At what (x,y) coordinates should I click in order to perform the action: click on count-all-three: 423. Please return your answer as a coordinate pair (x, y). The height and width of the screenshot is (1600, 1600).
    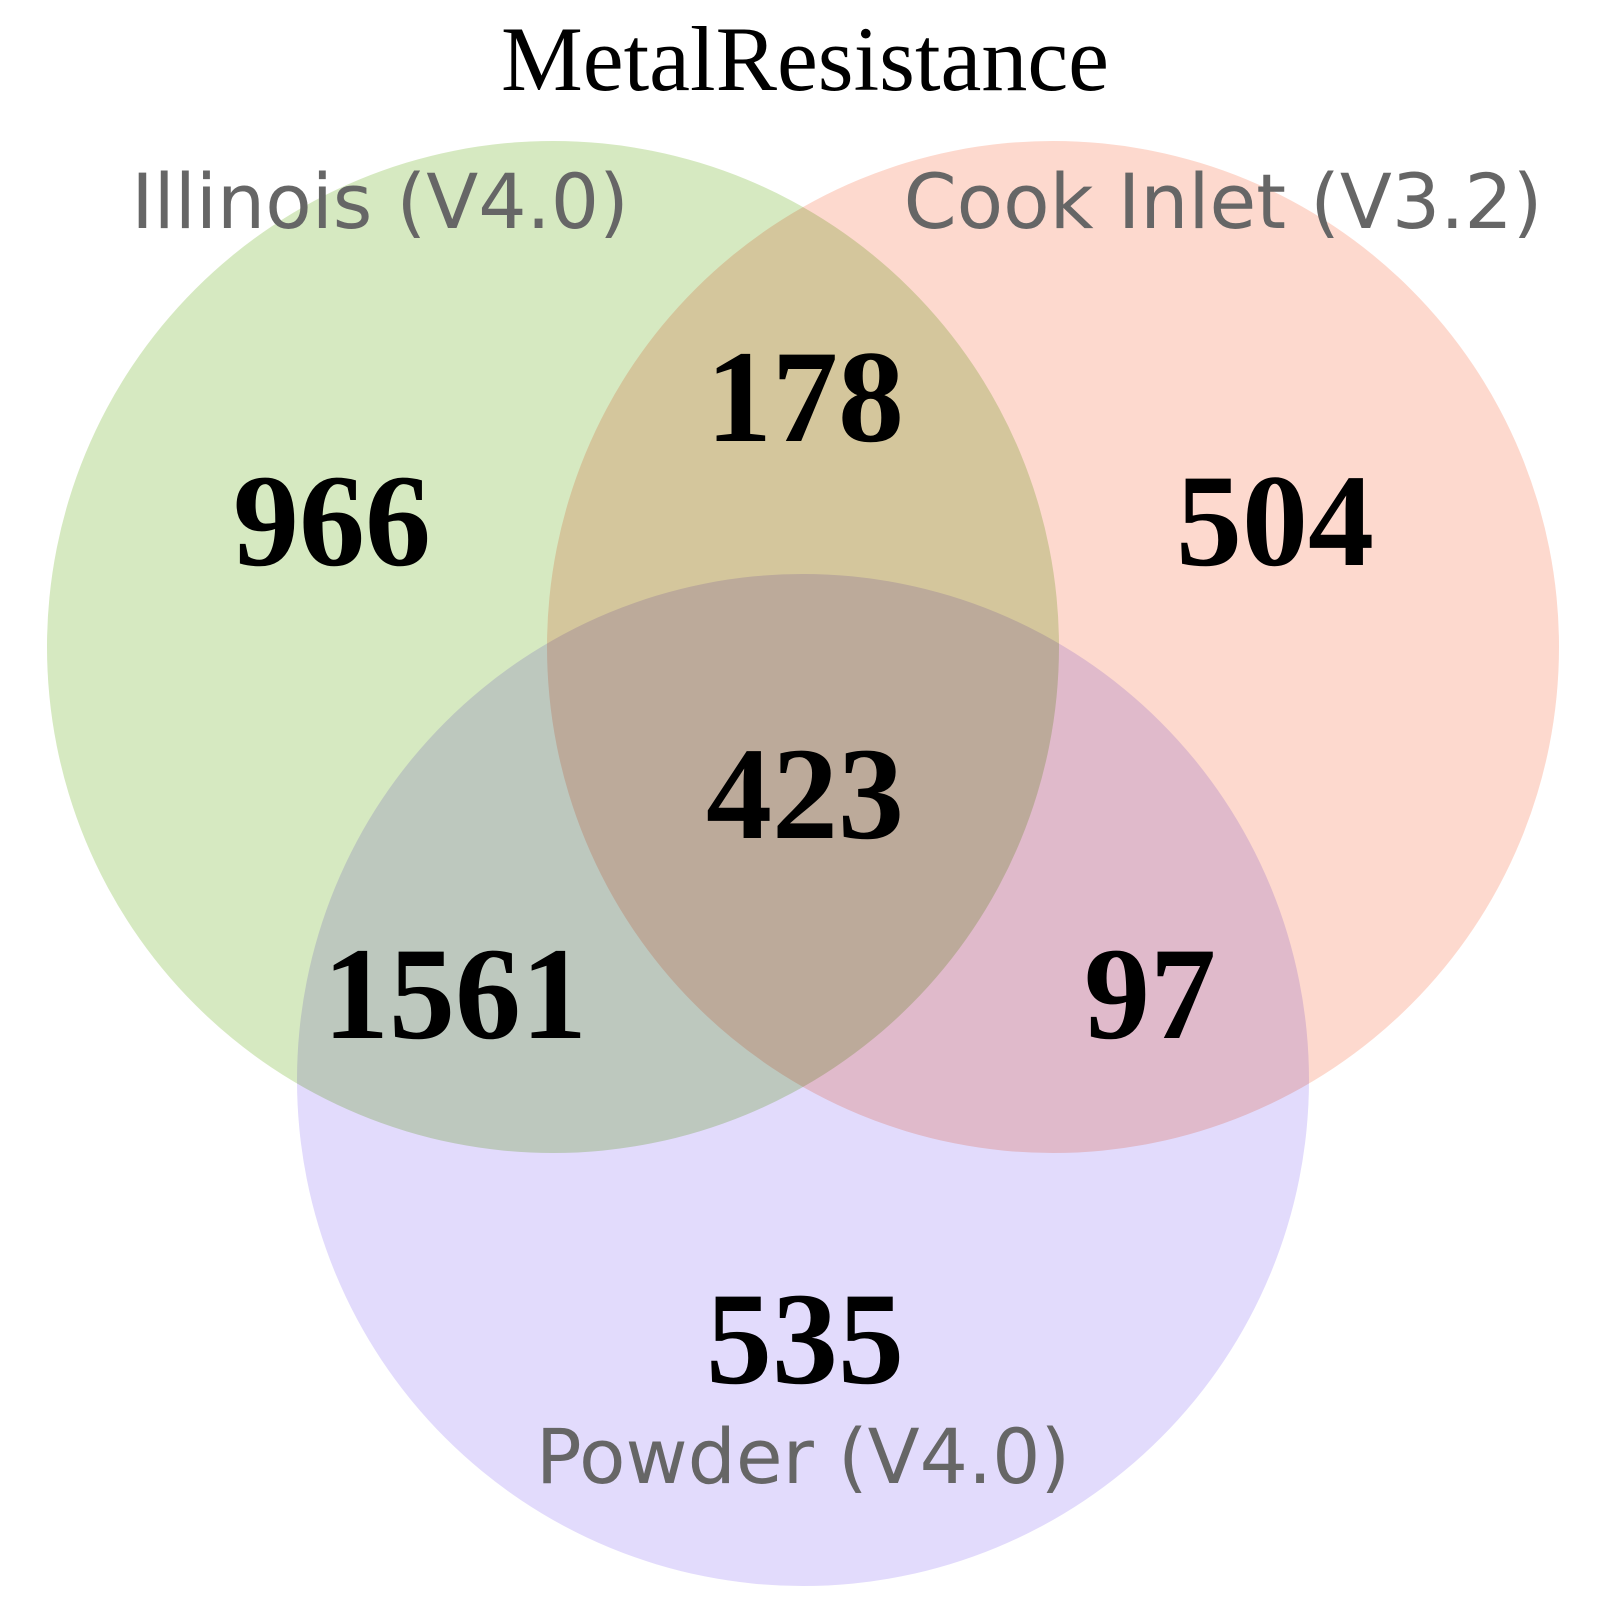
    Looking at the image, I should click on (805, 793).